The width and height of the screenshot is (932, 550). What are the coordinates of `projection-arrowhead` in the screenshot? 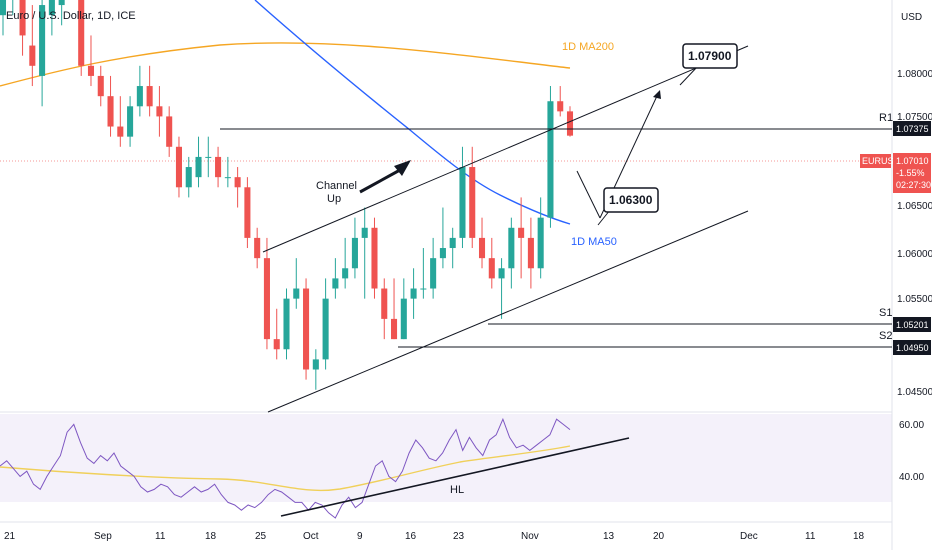 It's located at (657, 94).